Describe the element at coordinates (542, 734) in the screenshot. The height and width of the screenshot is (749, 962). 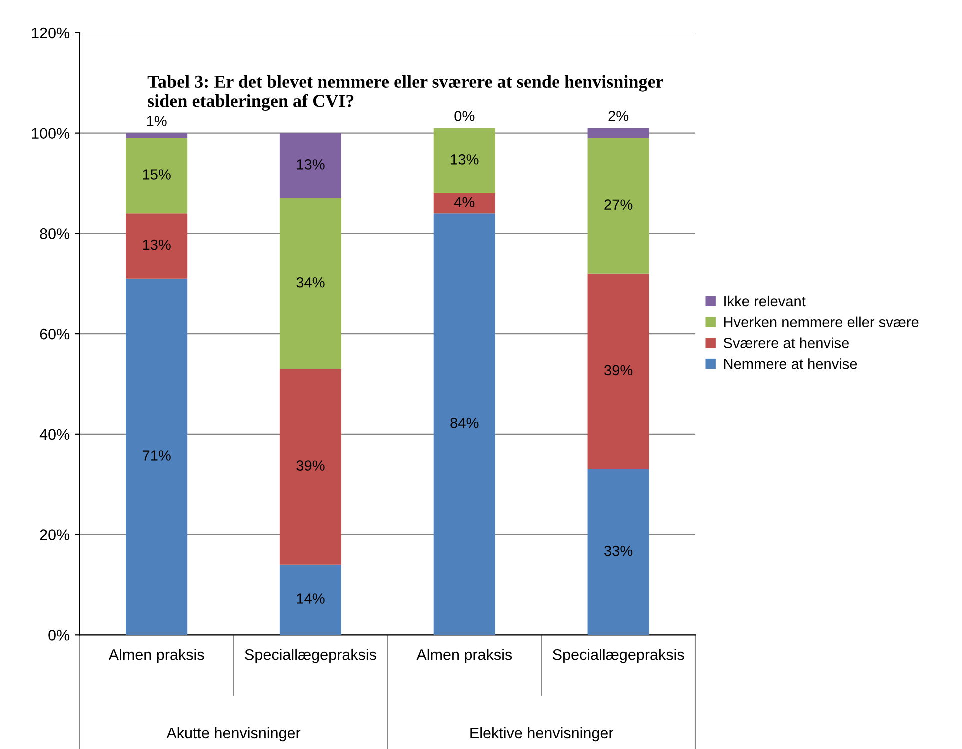
I see `text: Elektive henvisninger` at that location.